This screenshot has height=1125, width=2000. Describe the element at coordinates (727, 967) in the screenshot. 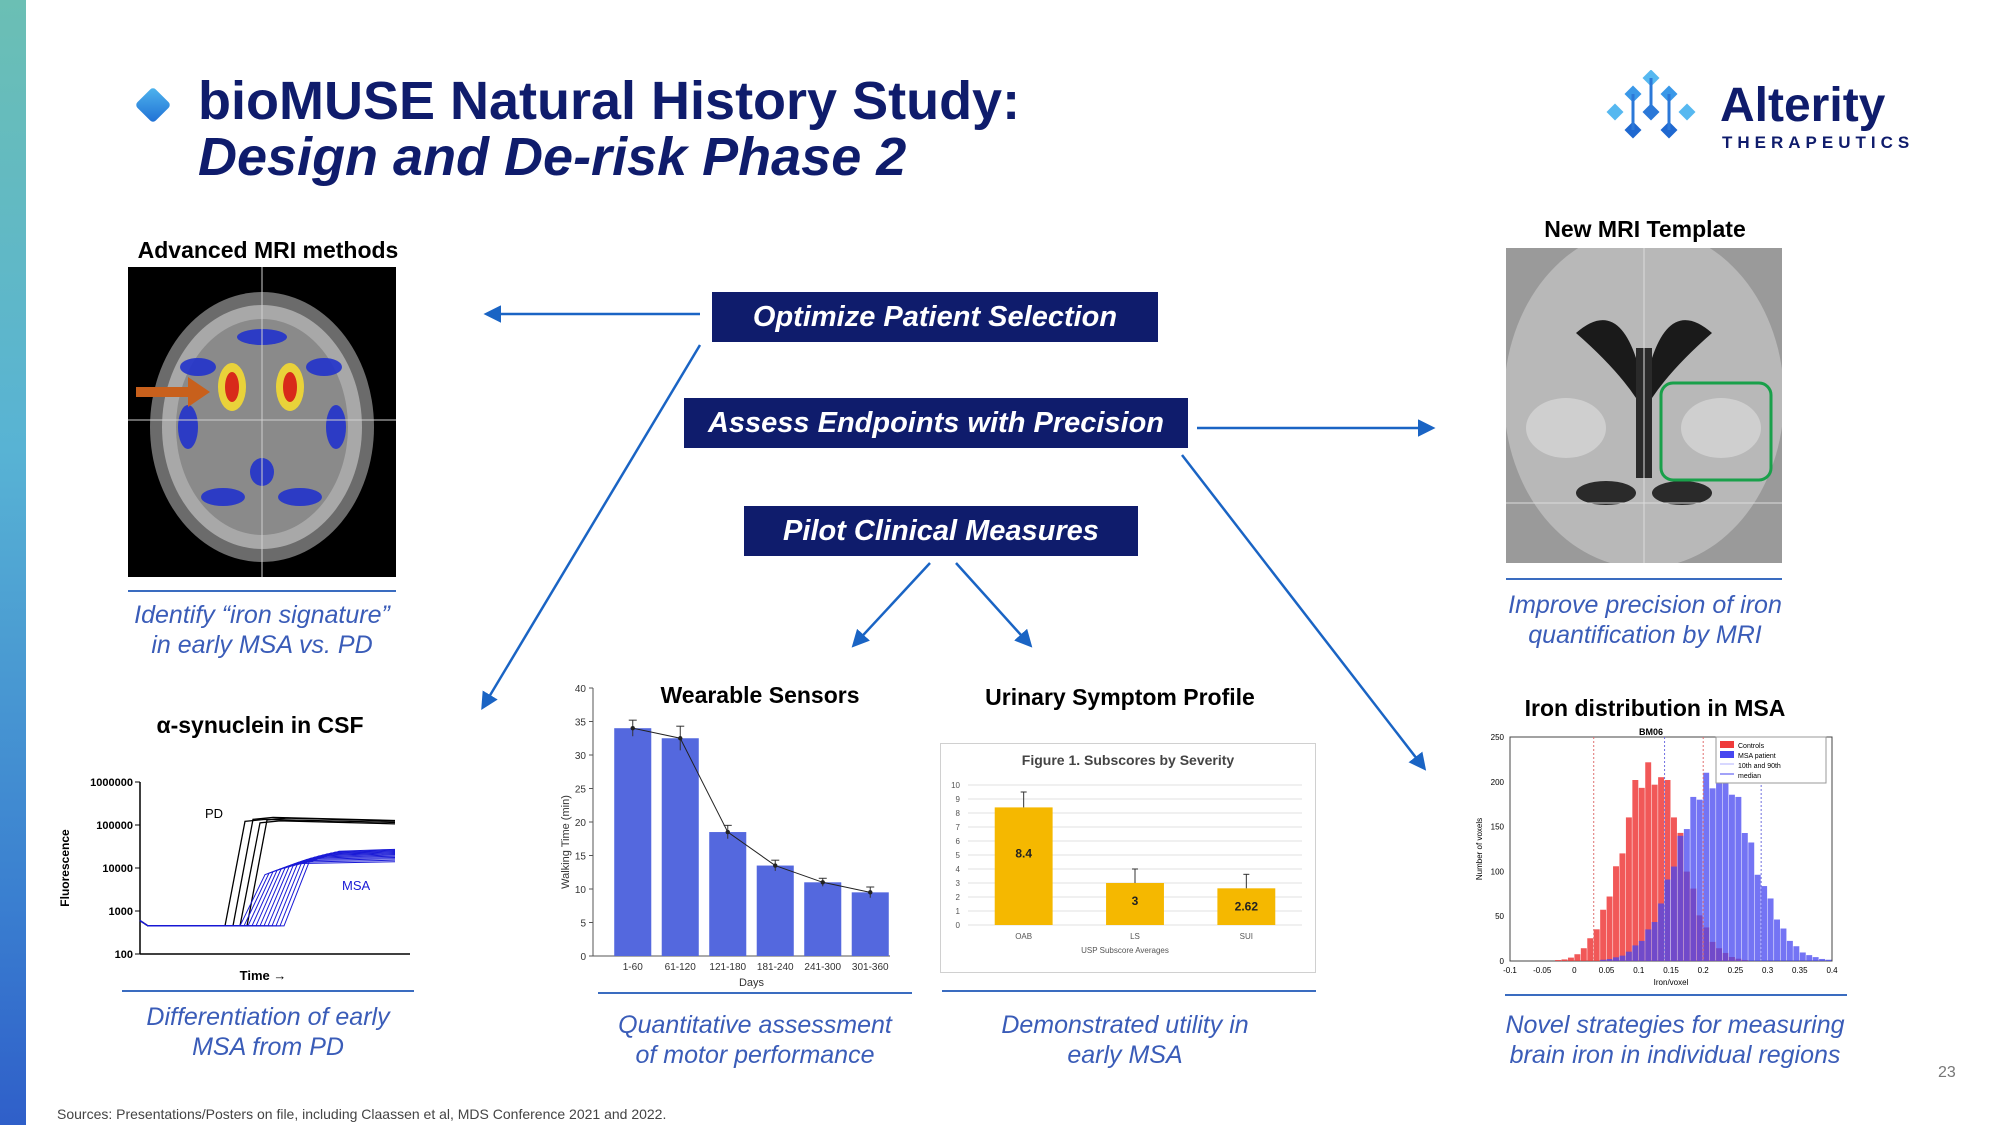

I see `wearable-x-tick-label: 121-180` at that location.